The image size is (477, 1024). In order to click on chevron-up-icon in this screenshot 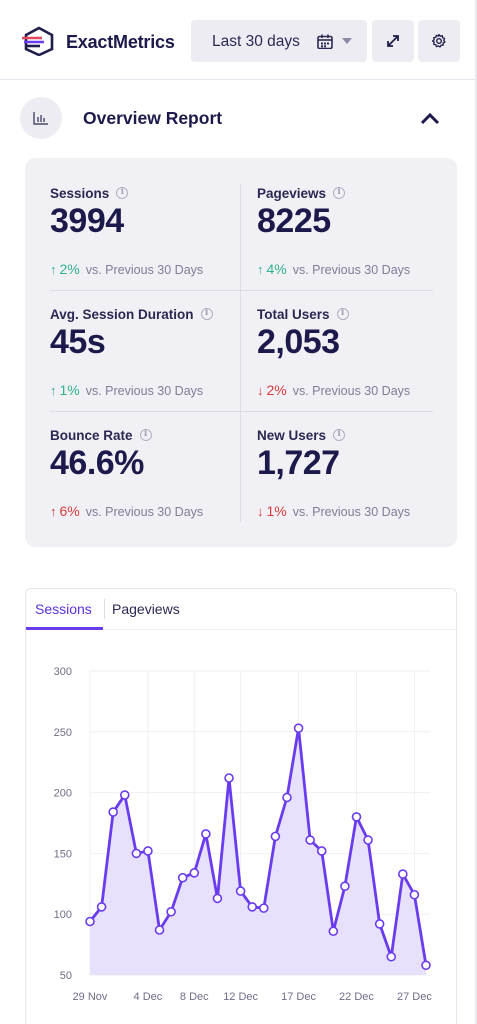, I will do `click(430, 118)`.